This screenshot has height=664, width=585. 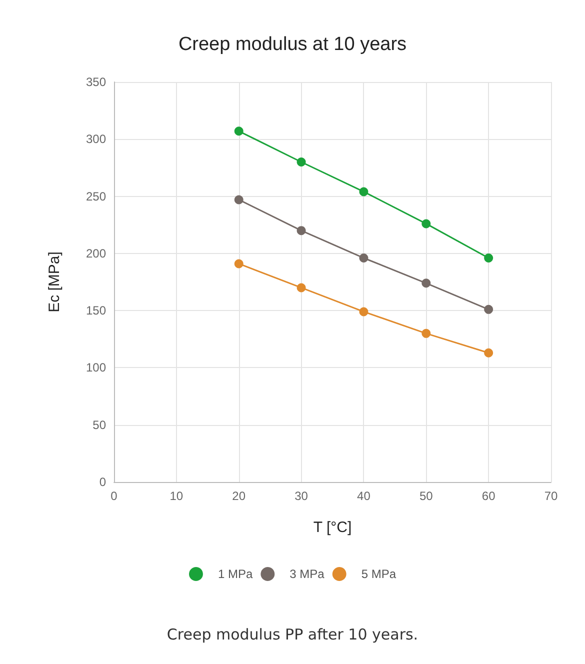 I want to click on legend-label: 5 MPa, so click(x=378, y=574).